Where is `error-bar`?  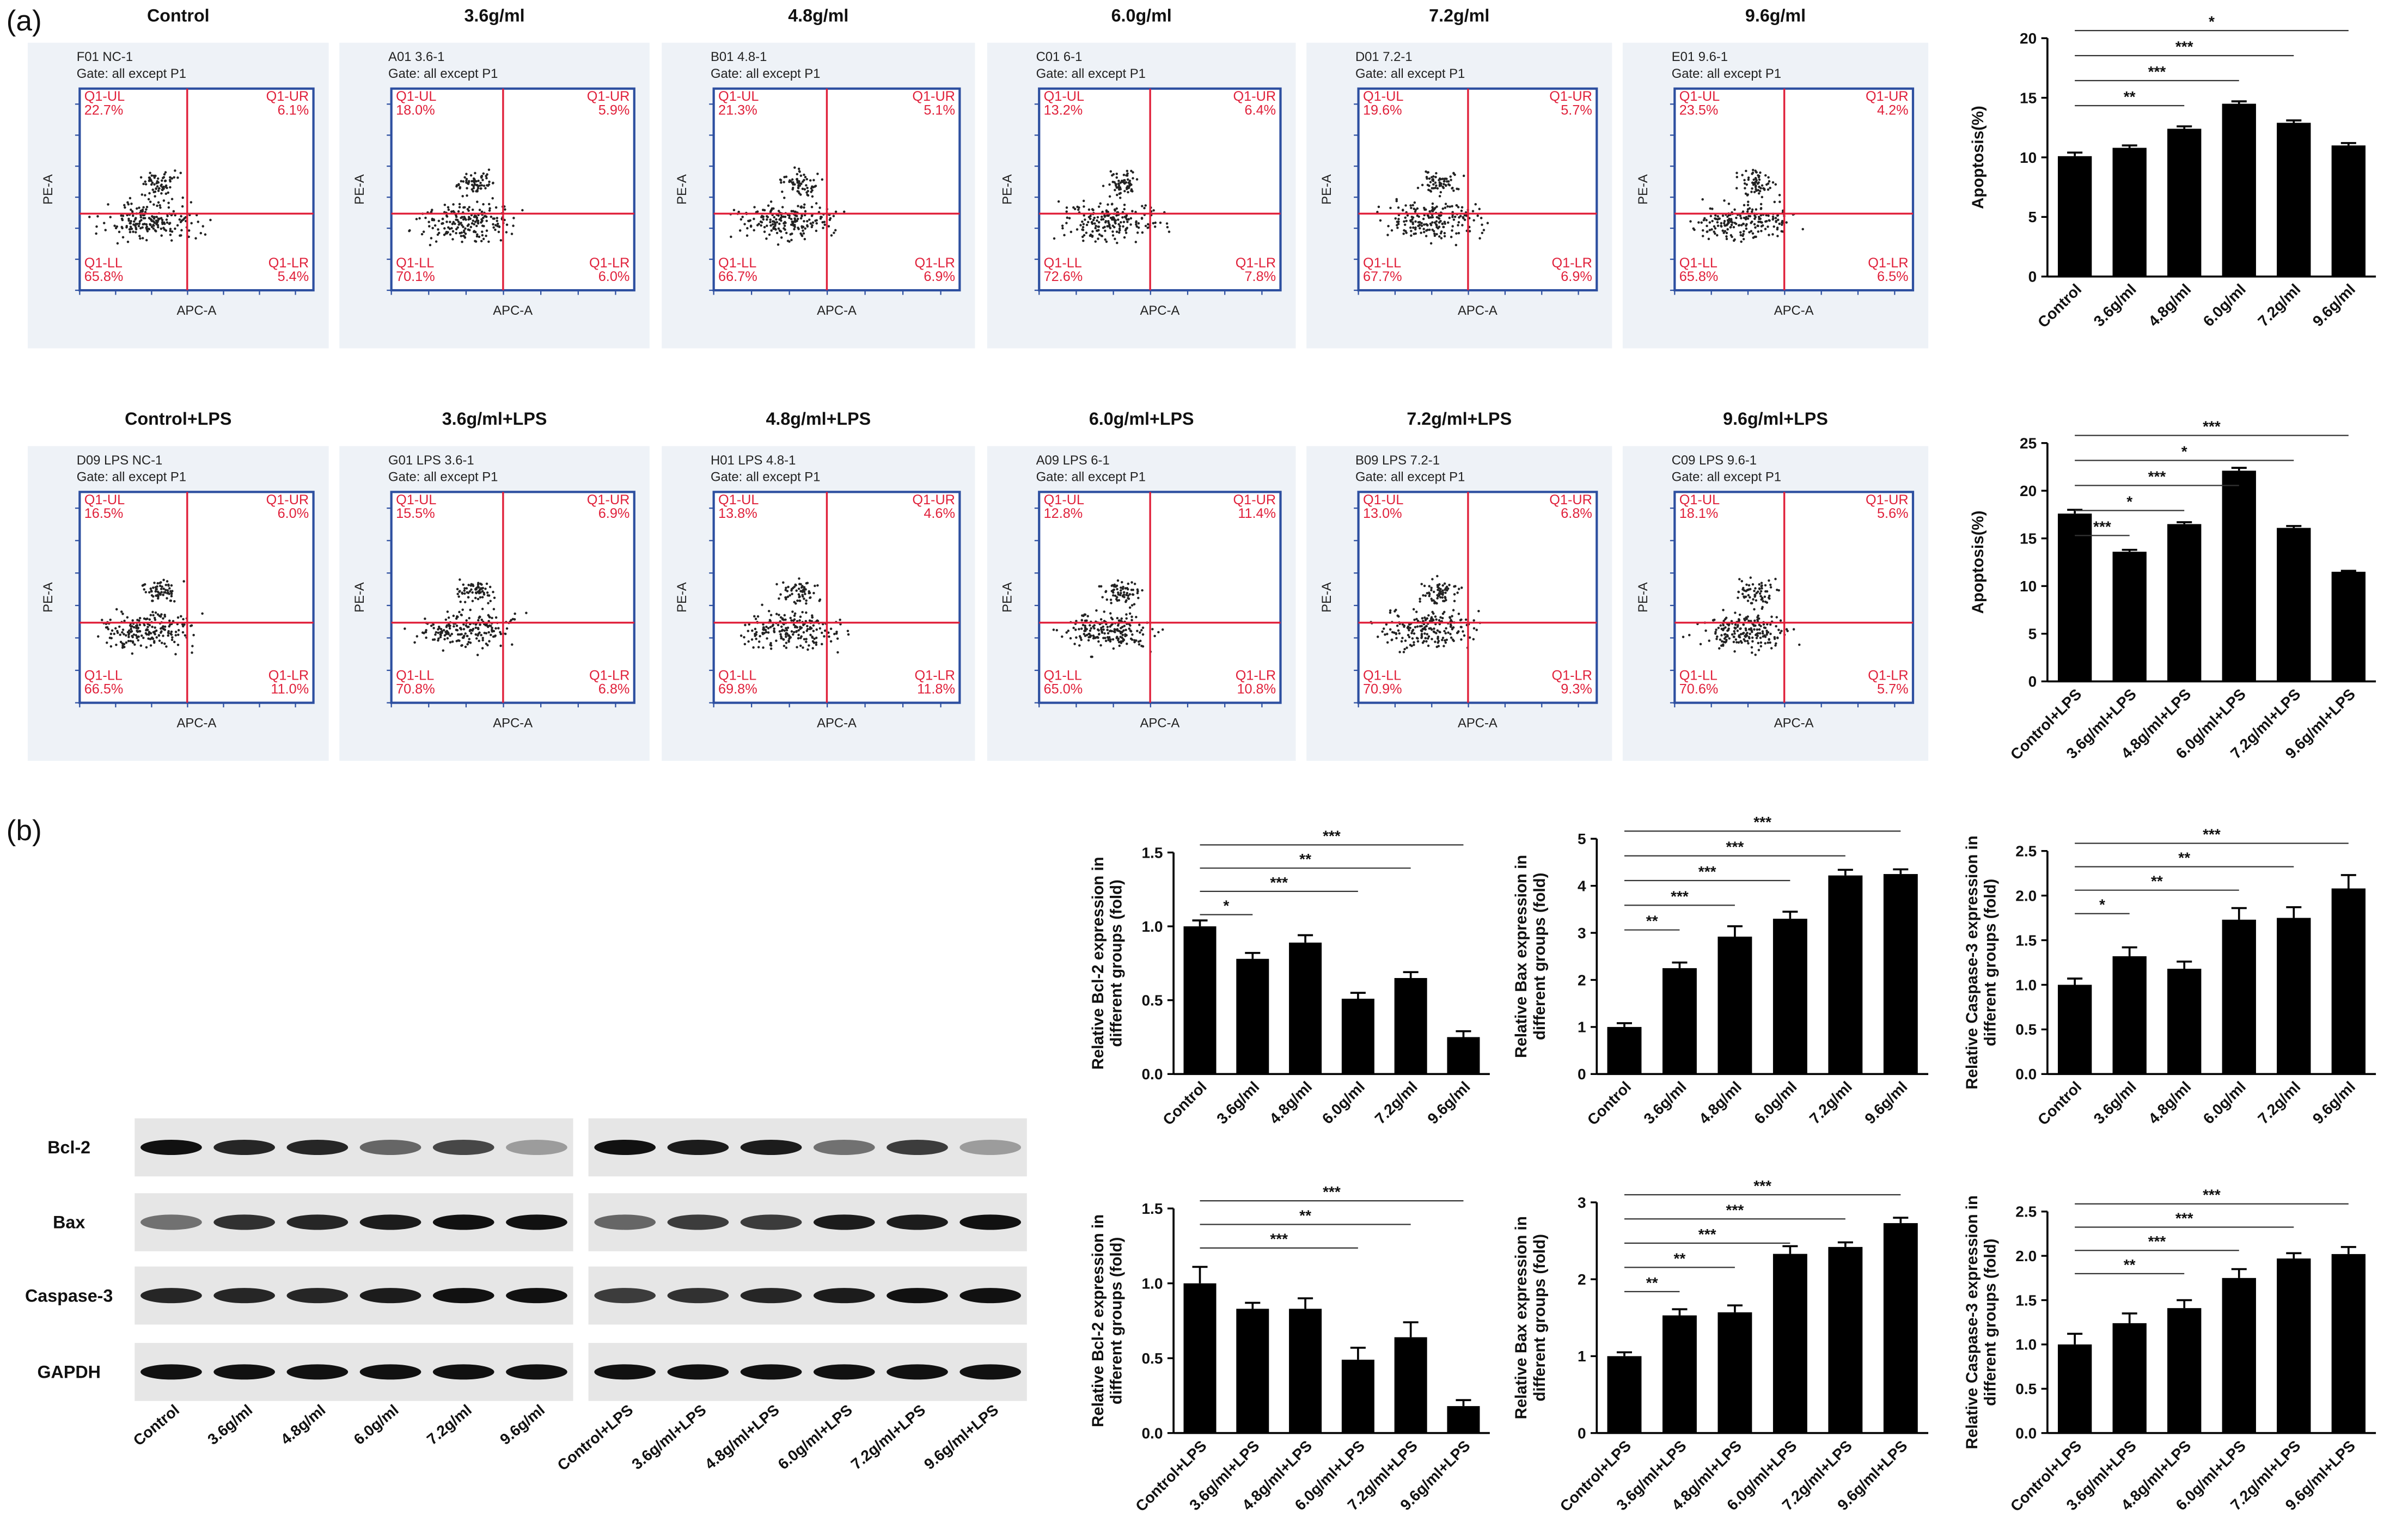
error-bar is located at coordinates (2239, 102).